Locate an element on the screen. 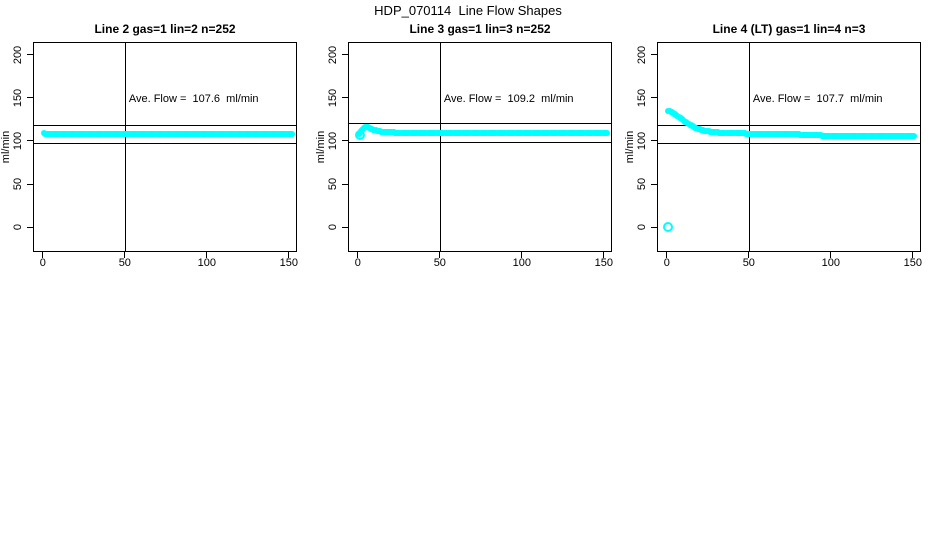 The image size is (936, 540). panel-title: Line 3 gas=1 lin=3 n=252 is located at coordinates (480, 29).